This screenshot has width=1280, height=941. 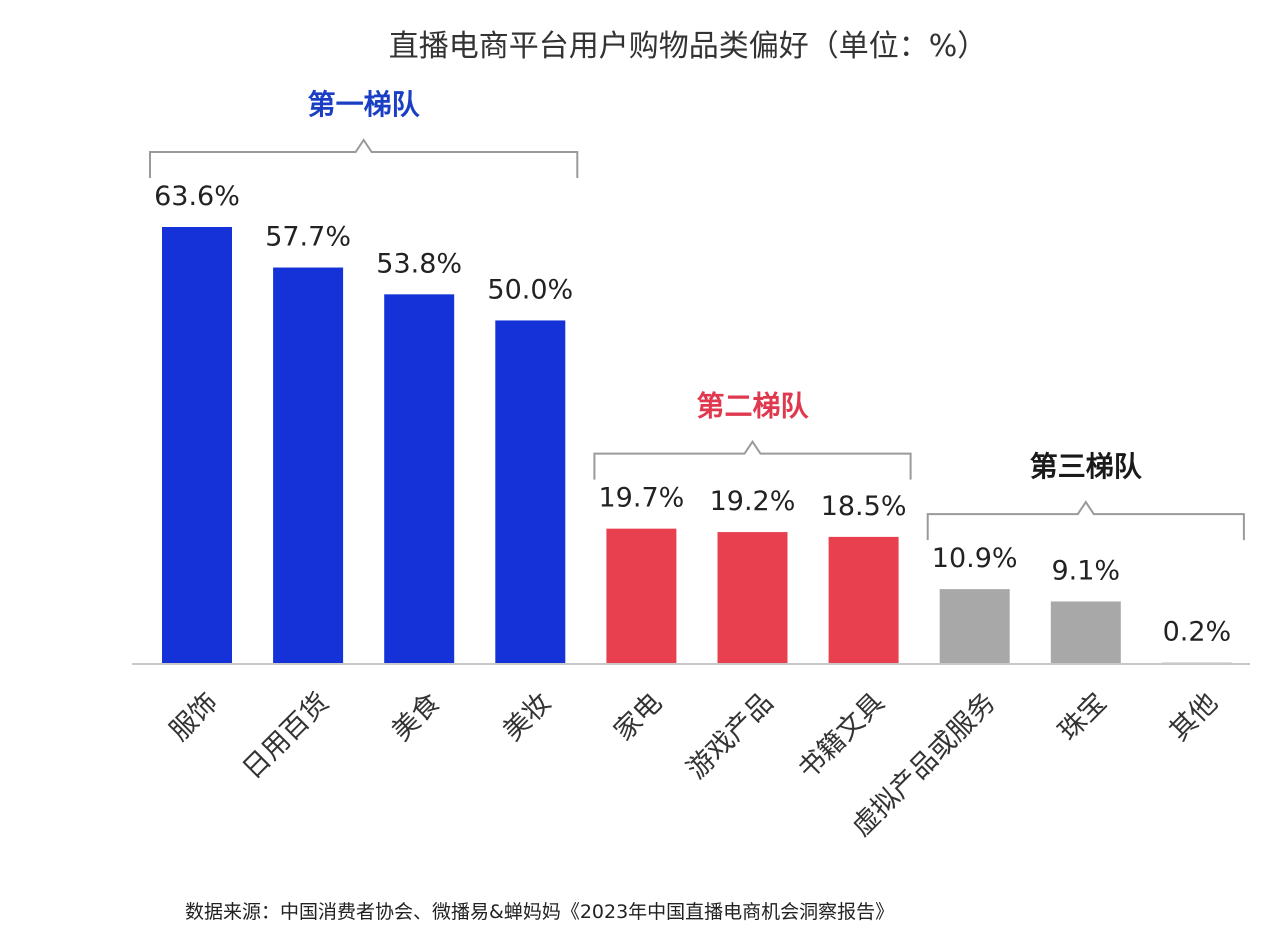 I want to click on value-label-9: 0.2%, so click(x=1197, y=632).